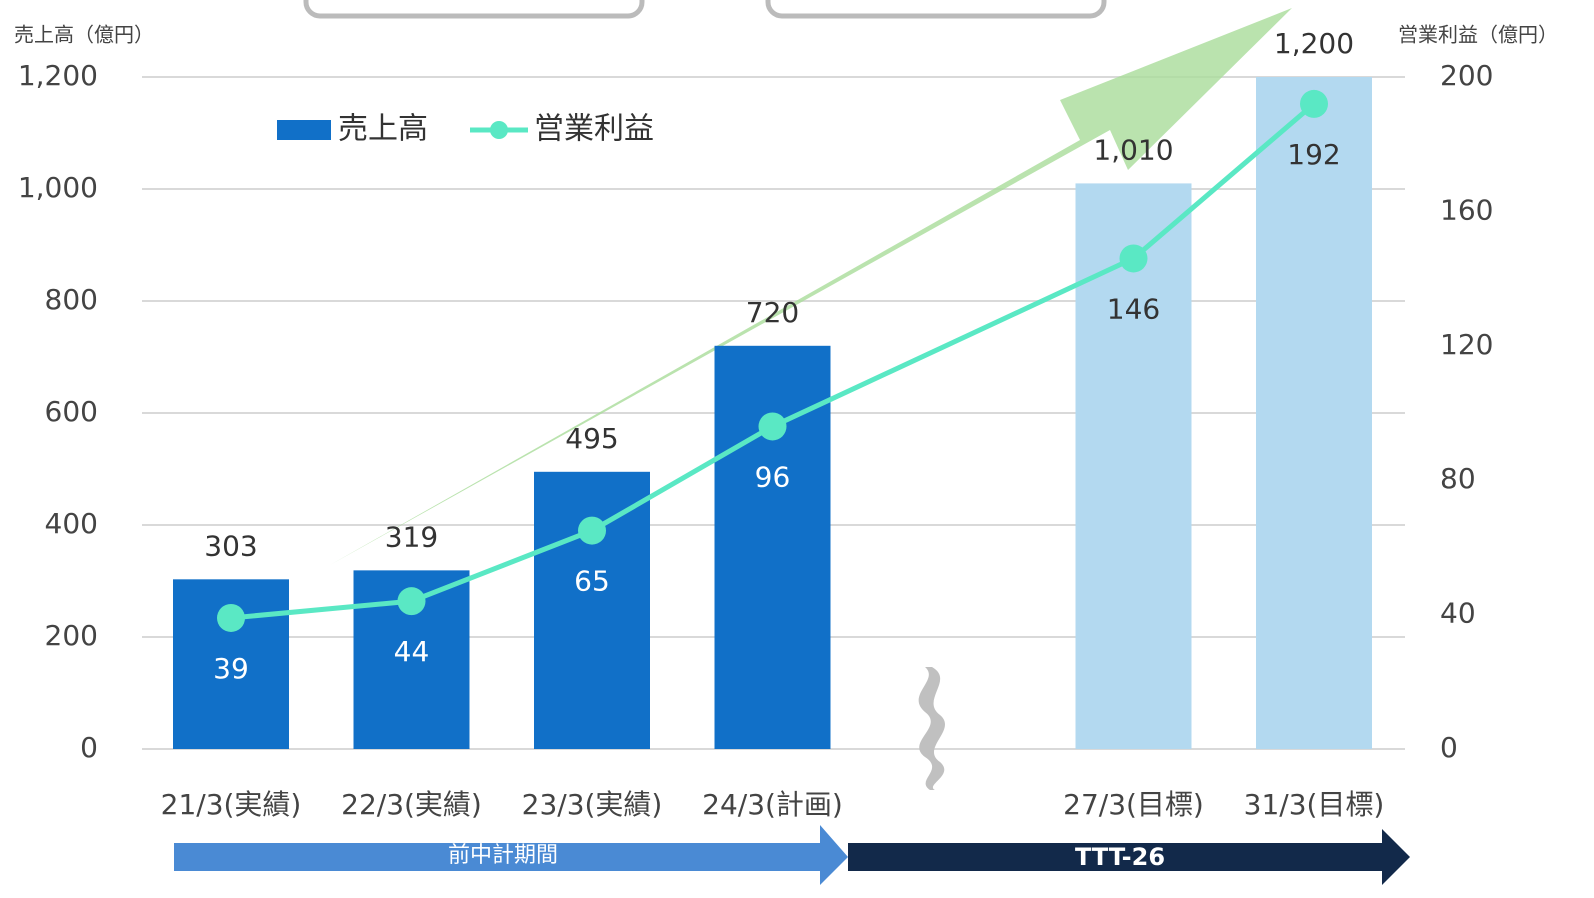  What do you see at coordinates (1120, 857) in the screenshot?
I see `period-label: TTT-26` at bounding box center [1120, 857].